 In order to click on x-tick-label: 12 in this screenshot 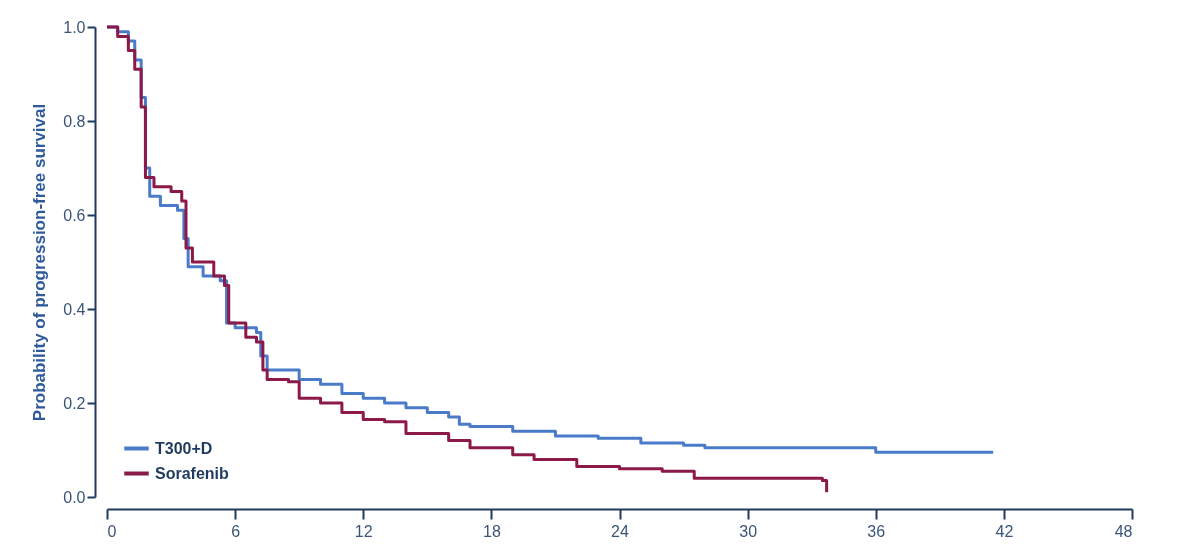, I will do `click(363, 531)`.